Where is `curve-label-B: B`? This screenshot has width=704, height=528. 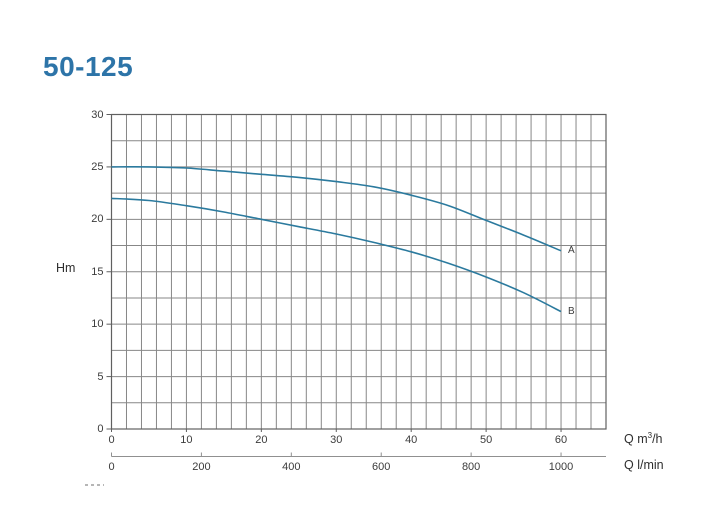 curve-label-B: B is located at coordinates (571, 311).